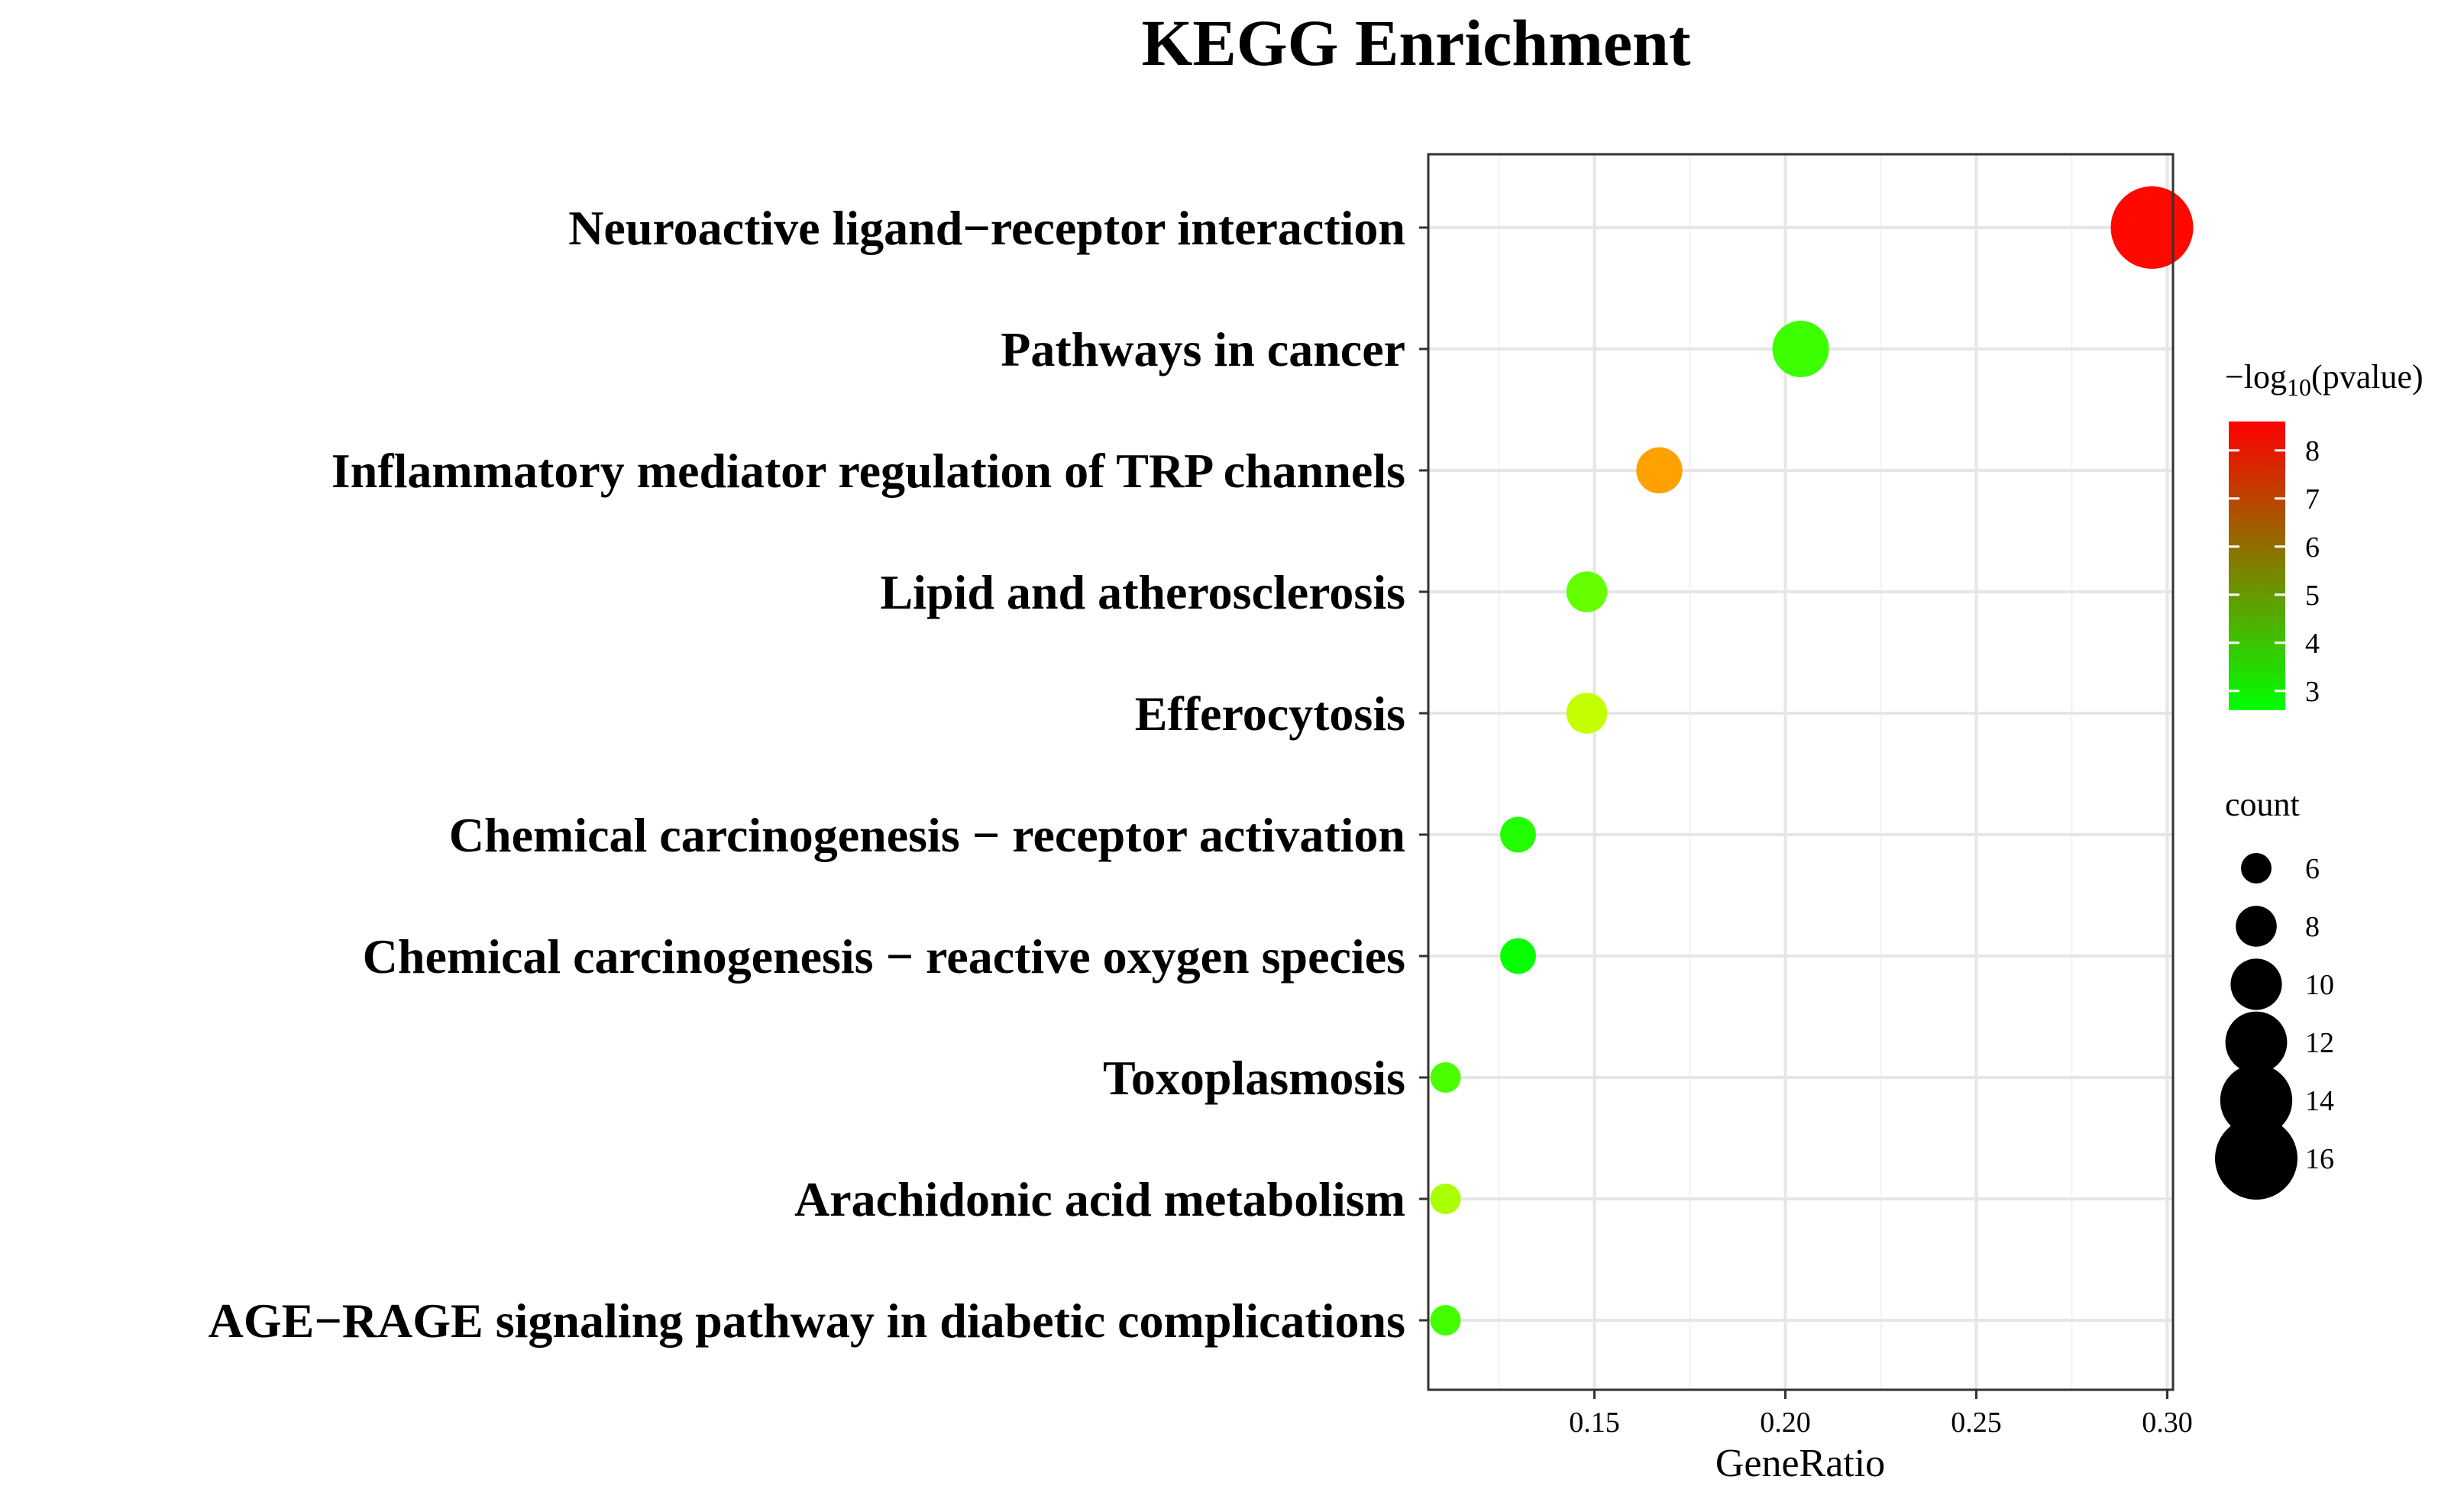 This screenshot has width=2464, height=1486. I want to click on colorbar-tick-label-2: 5, so click(2312, 596).